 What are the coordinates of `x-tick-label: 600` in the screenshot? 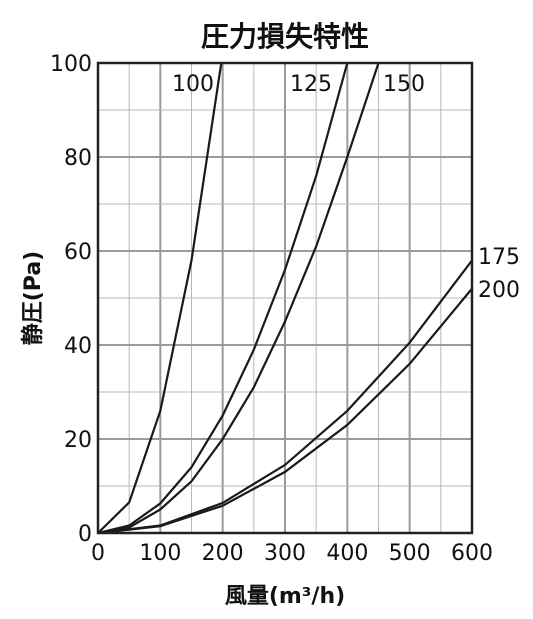 It's located at (472, 553).